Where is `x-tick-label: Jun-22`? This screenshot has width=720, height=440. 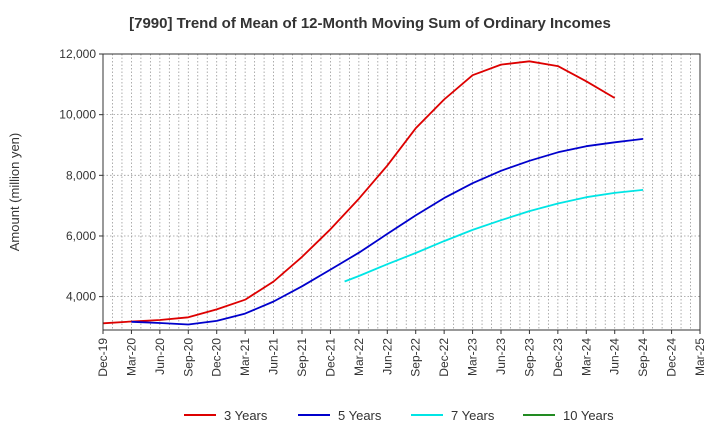
x-tick-label: Jun-22 is located at coordinates (387, 356).